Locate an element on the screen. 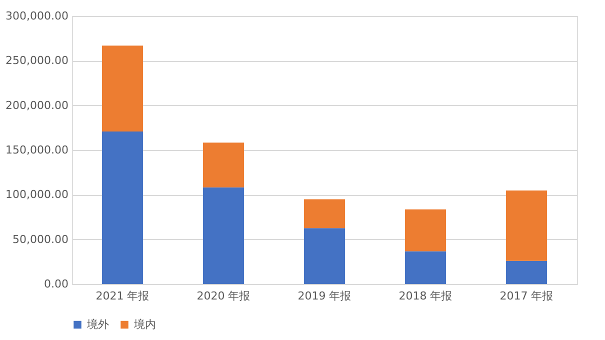  x-tick-label: 2021 年报 is located at coordinates (123, 296).